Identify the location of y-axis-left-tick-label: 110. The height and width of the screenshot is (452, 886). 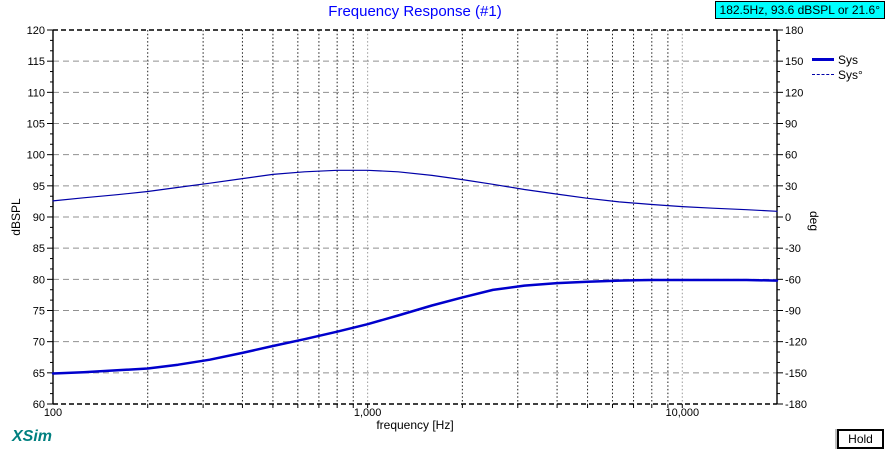
(36, 93).